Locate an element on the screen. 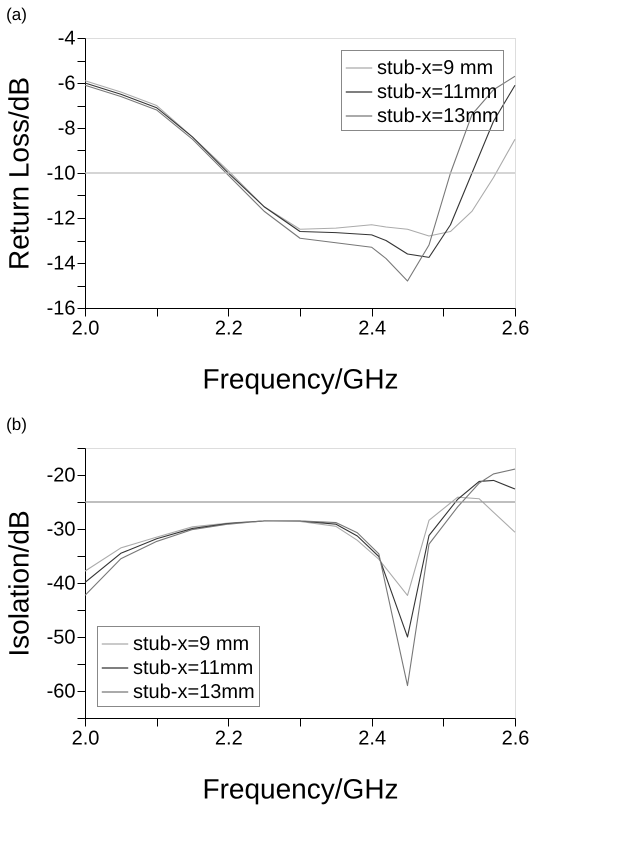  y-tick-label: -16 is located at coordinates (61, 309).